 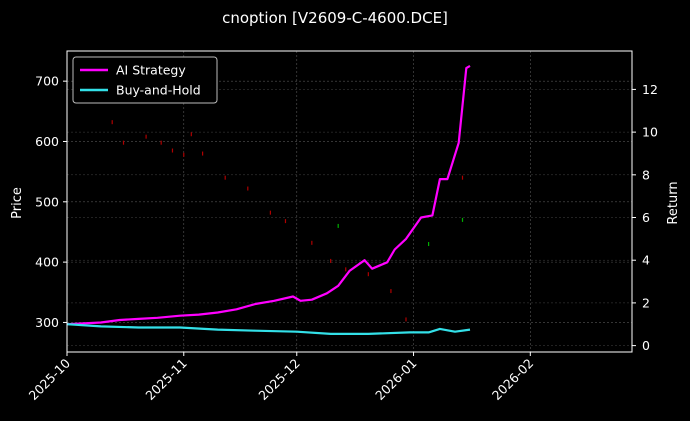 What do you see at coordinates (47, 81) in the screenshot?
I see `y-tick-label: 700` at bounding box center [47, 81].